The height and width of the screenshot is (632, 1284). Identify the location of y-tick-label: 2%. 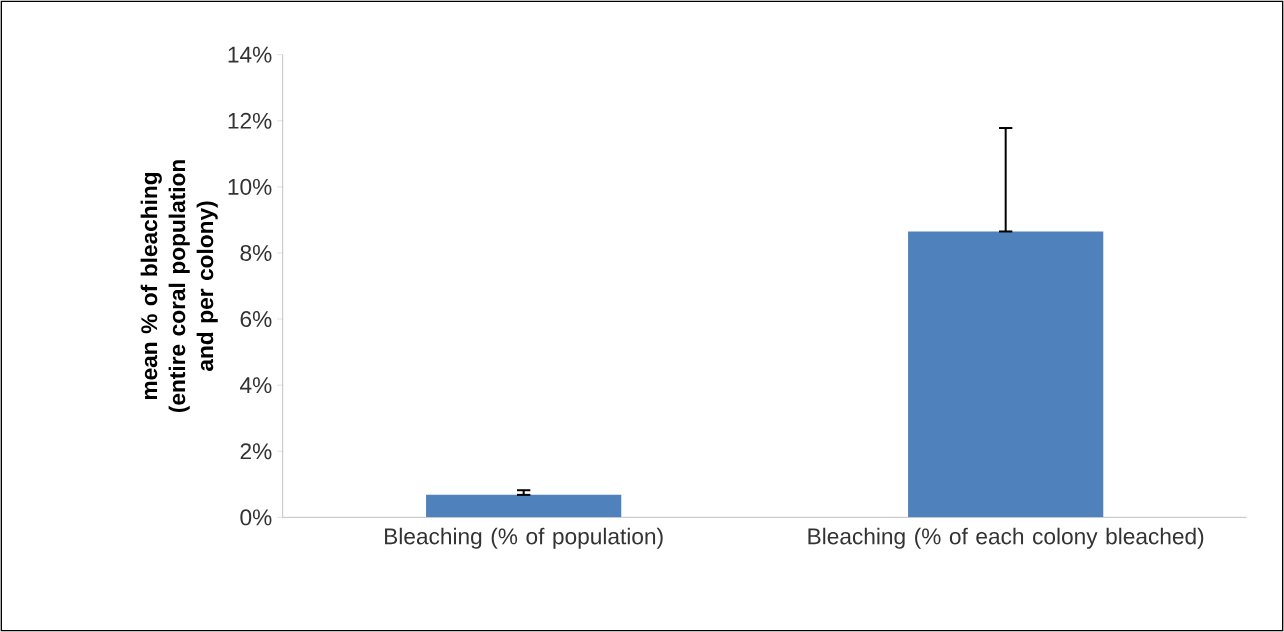
(256, 451).